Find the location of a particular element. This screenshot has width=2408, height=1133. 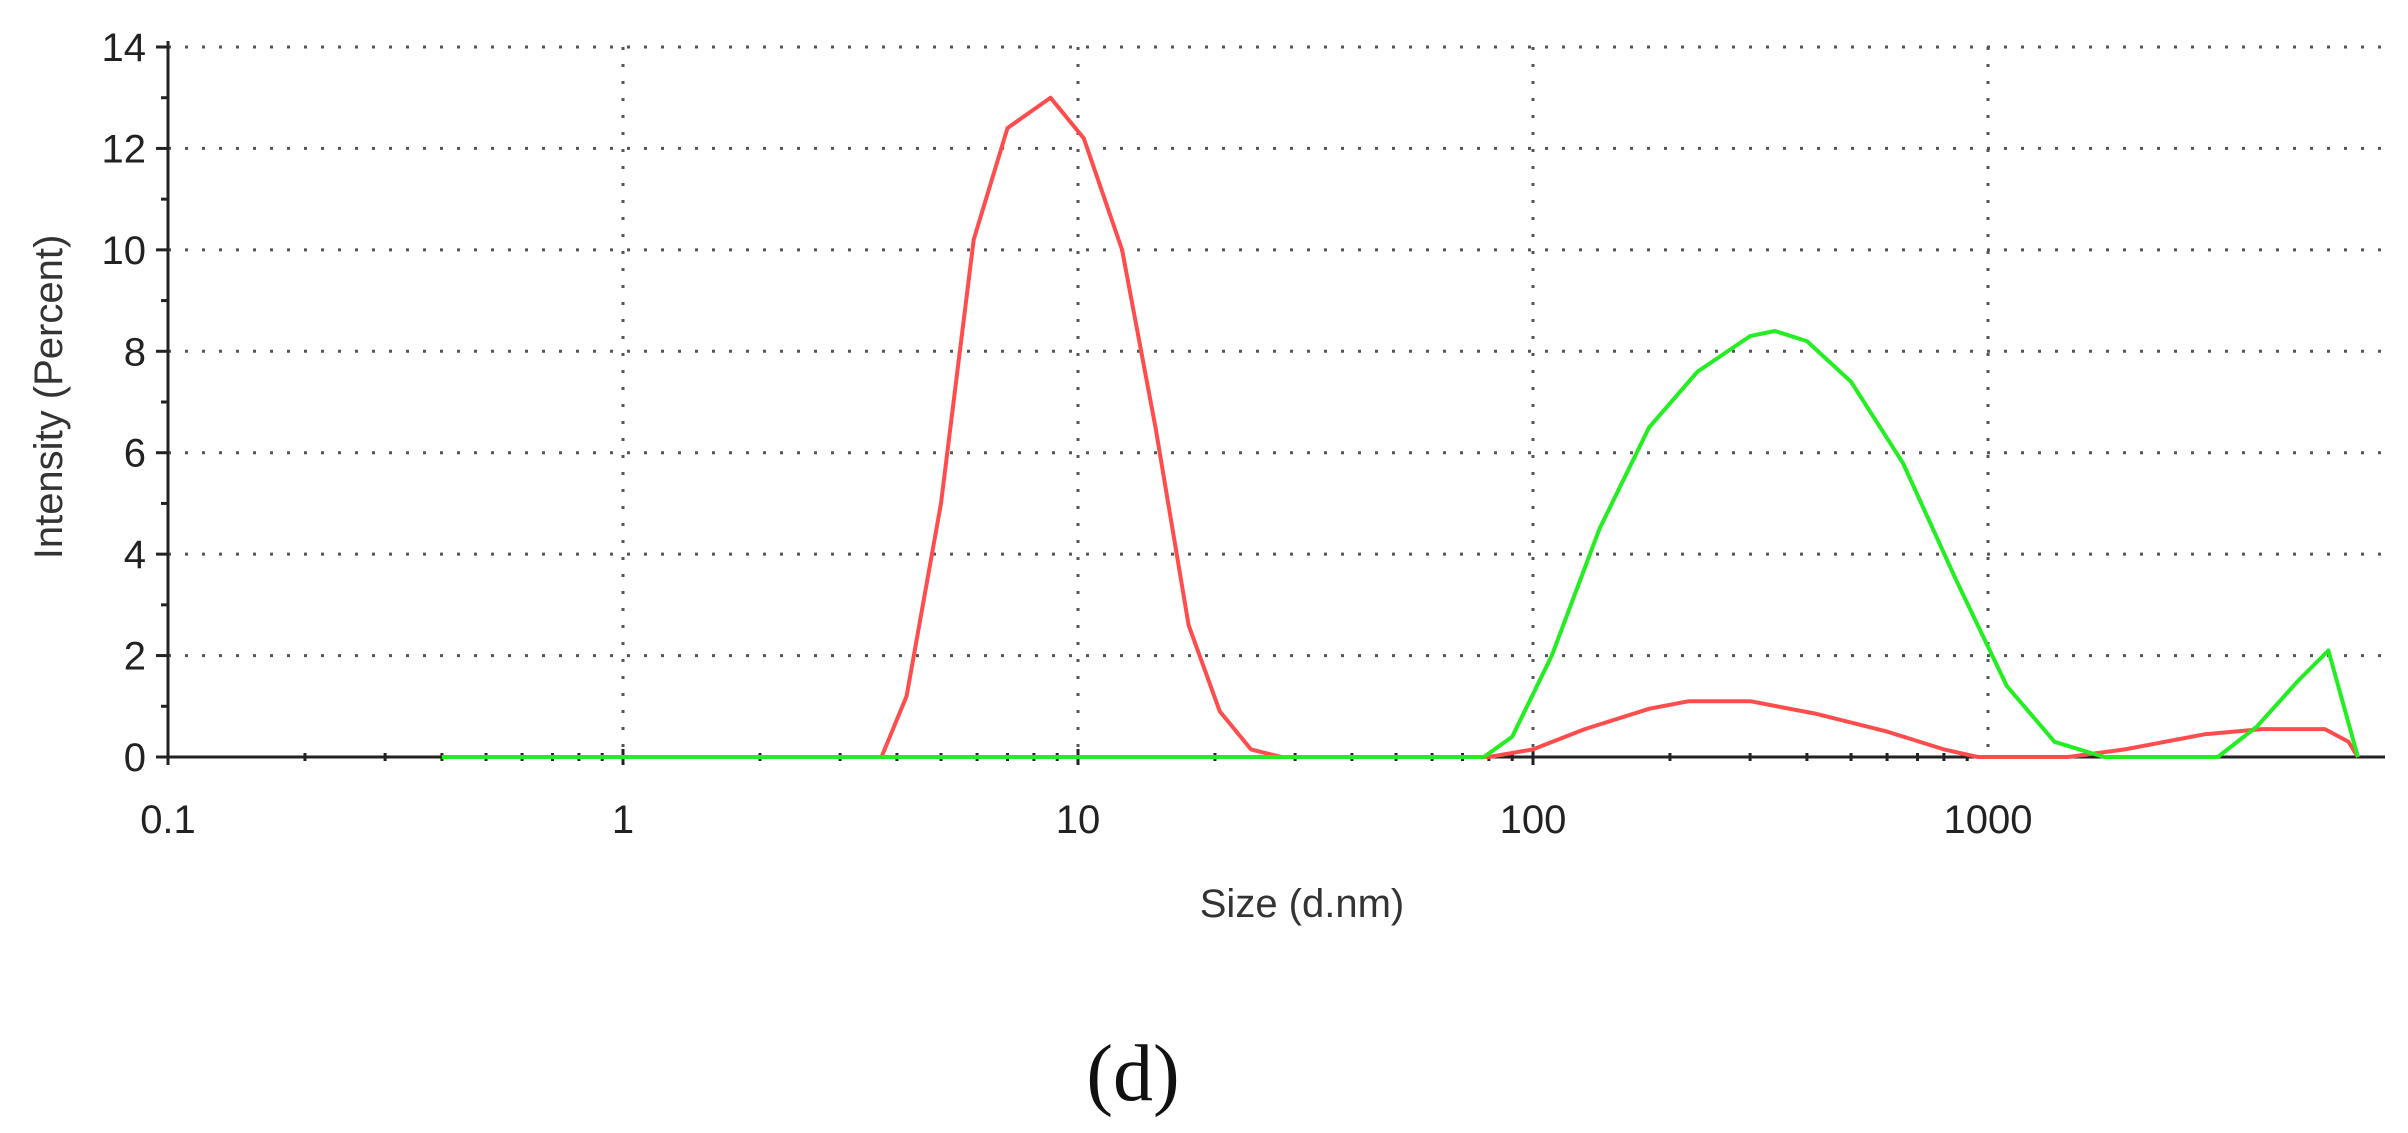

x-tick-label: 0.1 is located at coordinates (168, 820).